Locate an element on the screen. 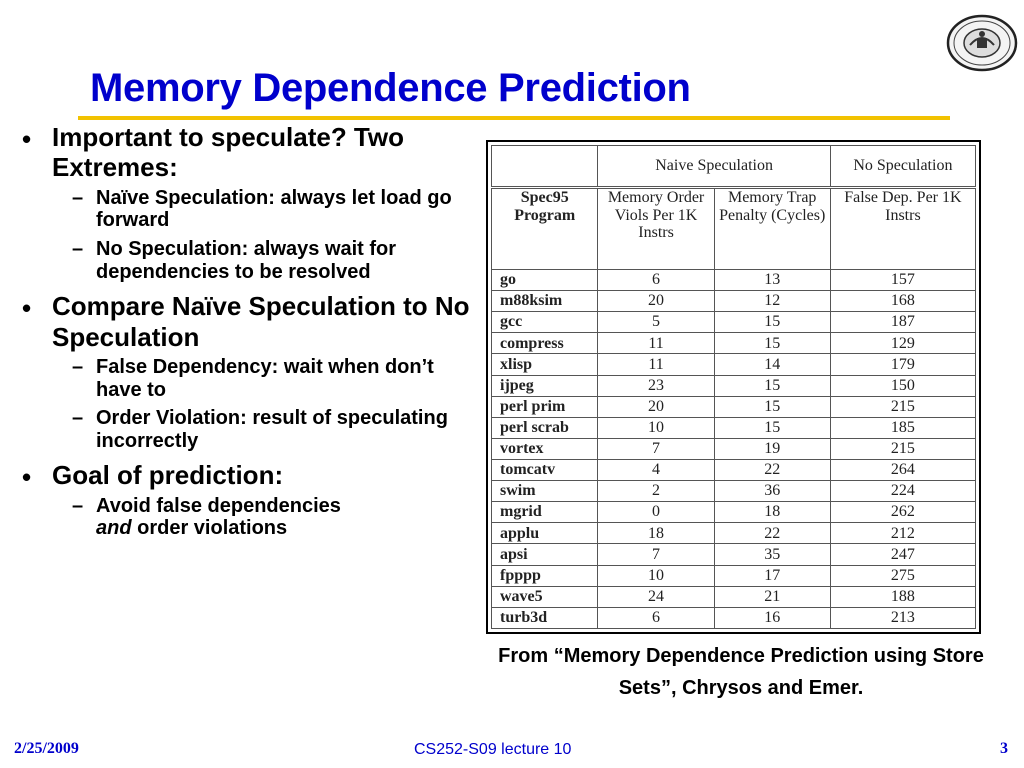 The image size is (1024, 768). group-header-cell: No Speculation is located at coordinates (903, 166).